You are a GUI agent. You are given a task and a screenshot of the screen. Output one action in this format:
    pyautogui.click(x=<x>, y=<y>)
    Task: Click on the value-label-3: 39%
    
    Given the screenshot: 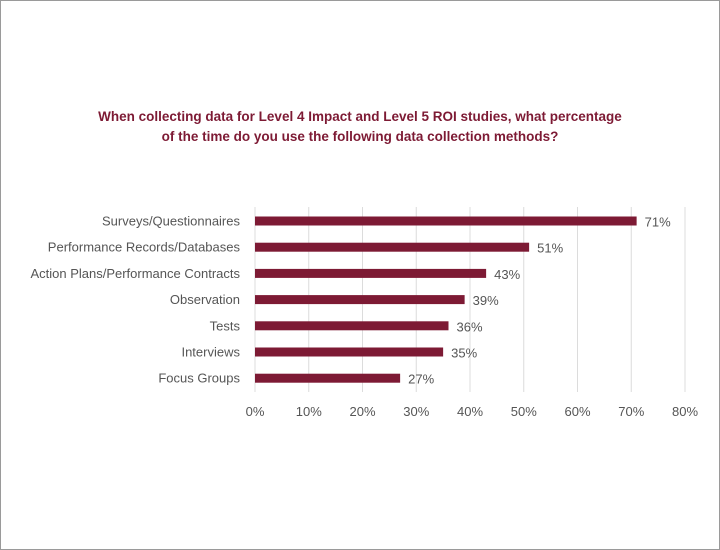 What is the action you would take?
    pyautogui.click(x=486, y=300)
    